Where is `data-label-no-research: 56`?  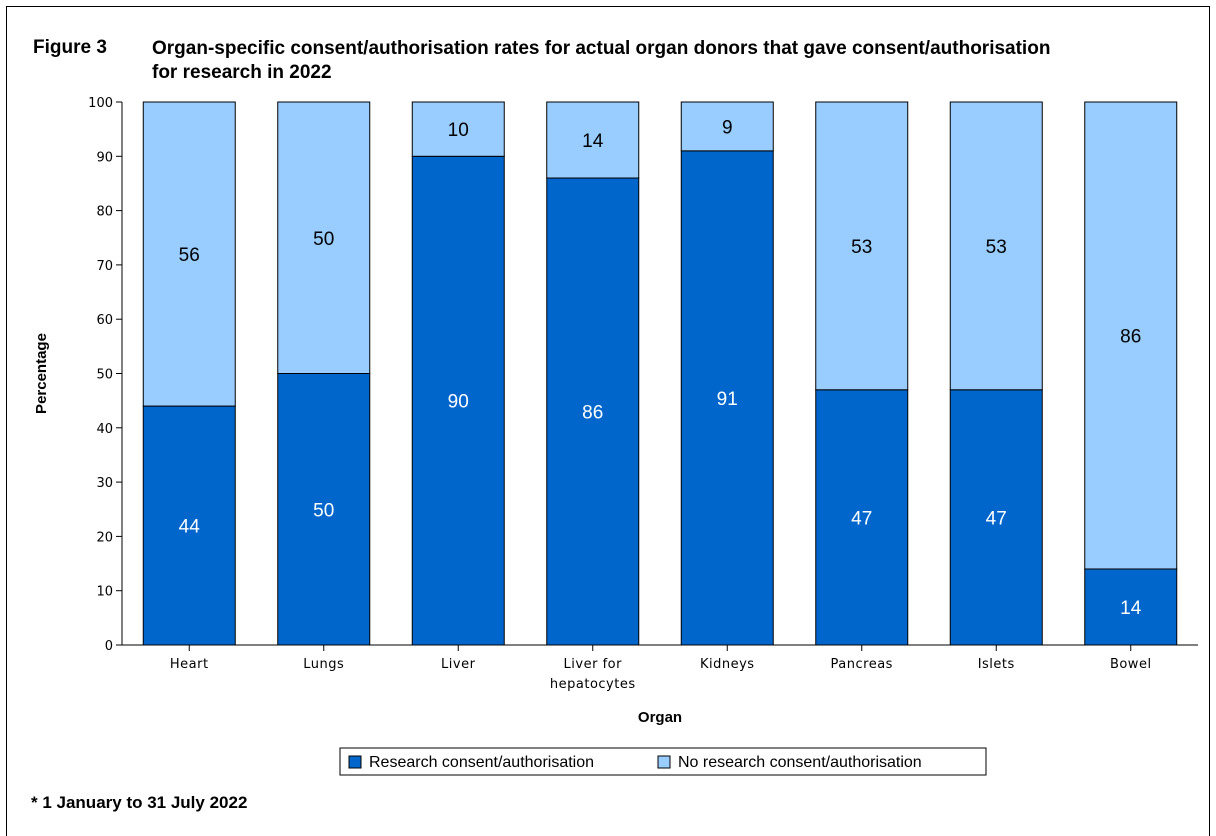
data-label-no-research: 56 is located at coordinates (189, 255).